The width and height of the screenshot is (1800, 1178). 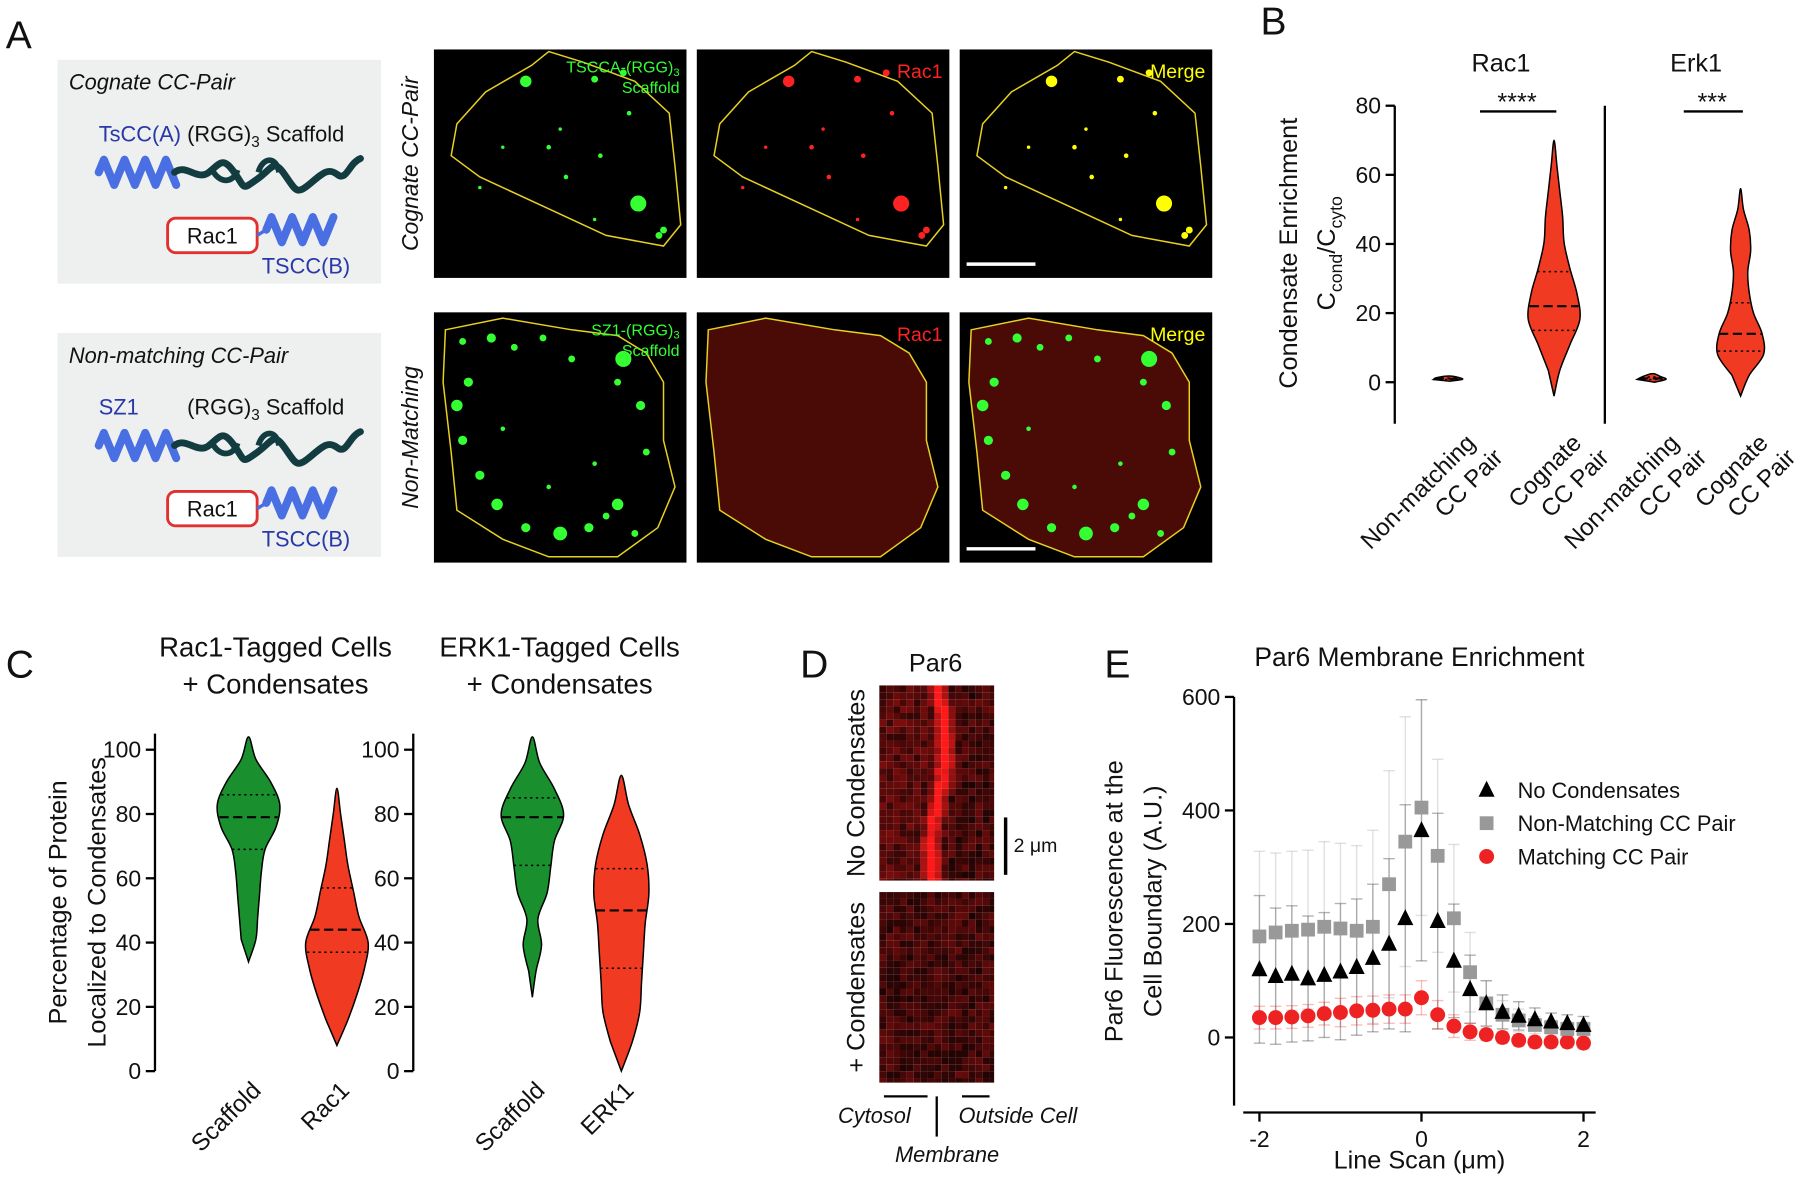 I want to click on channel-label-part: SZ1-(RGG), so click(x=632, y=330).